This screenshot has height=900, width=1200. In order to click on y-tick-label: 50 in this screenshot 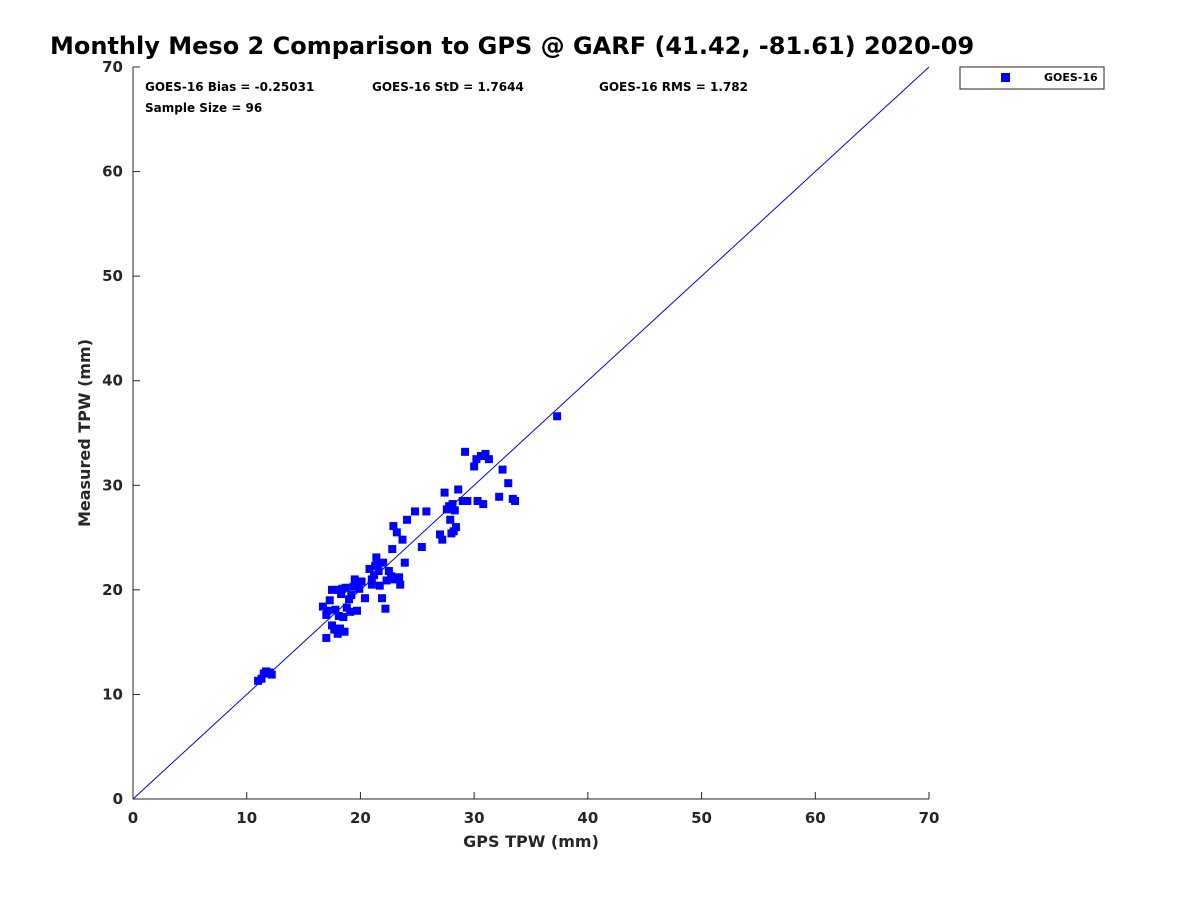, I will do `click(112, 276)`.